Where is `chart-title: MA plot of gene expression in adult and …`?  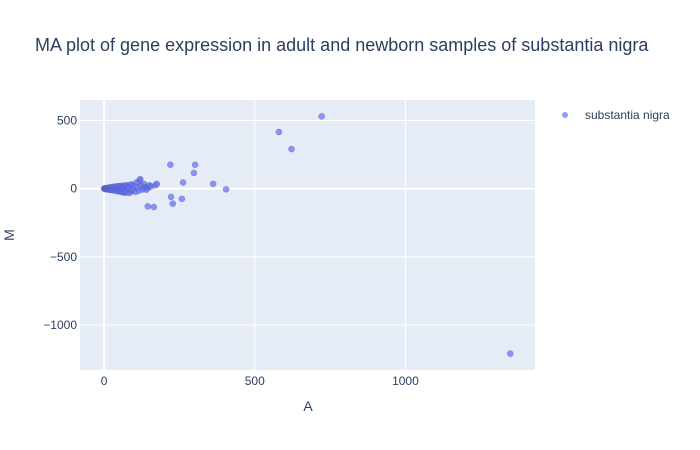
chart-title: MA plot of gene expression in adult and … is located at coordinates (342, 45).